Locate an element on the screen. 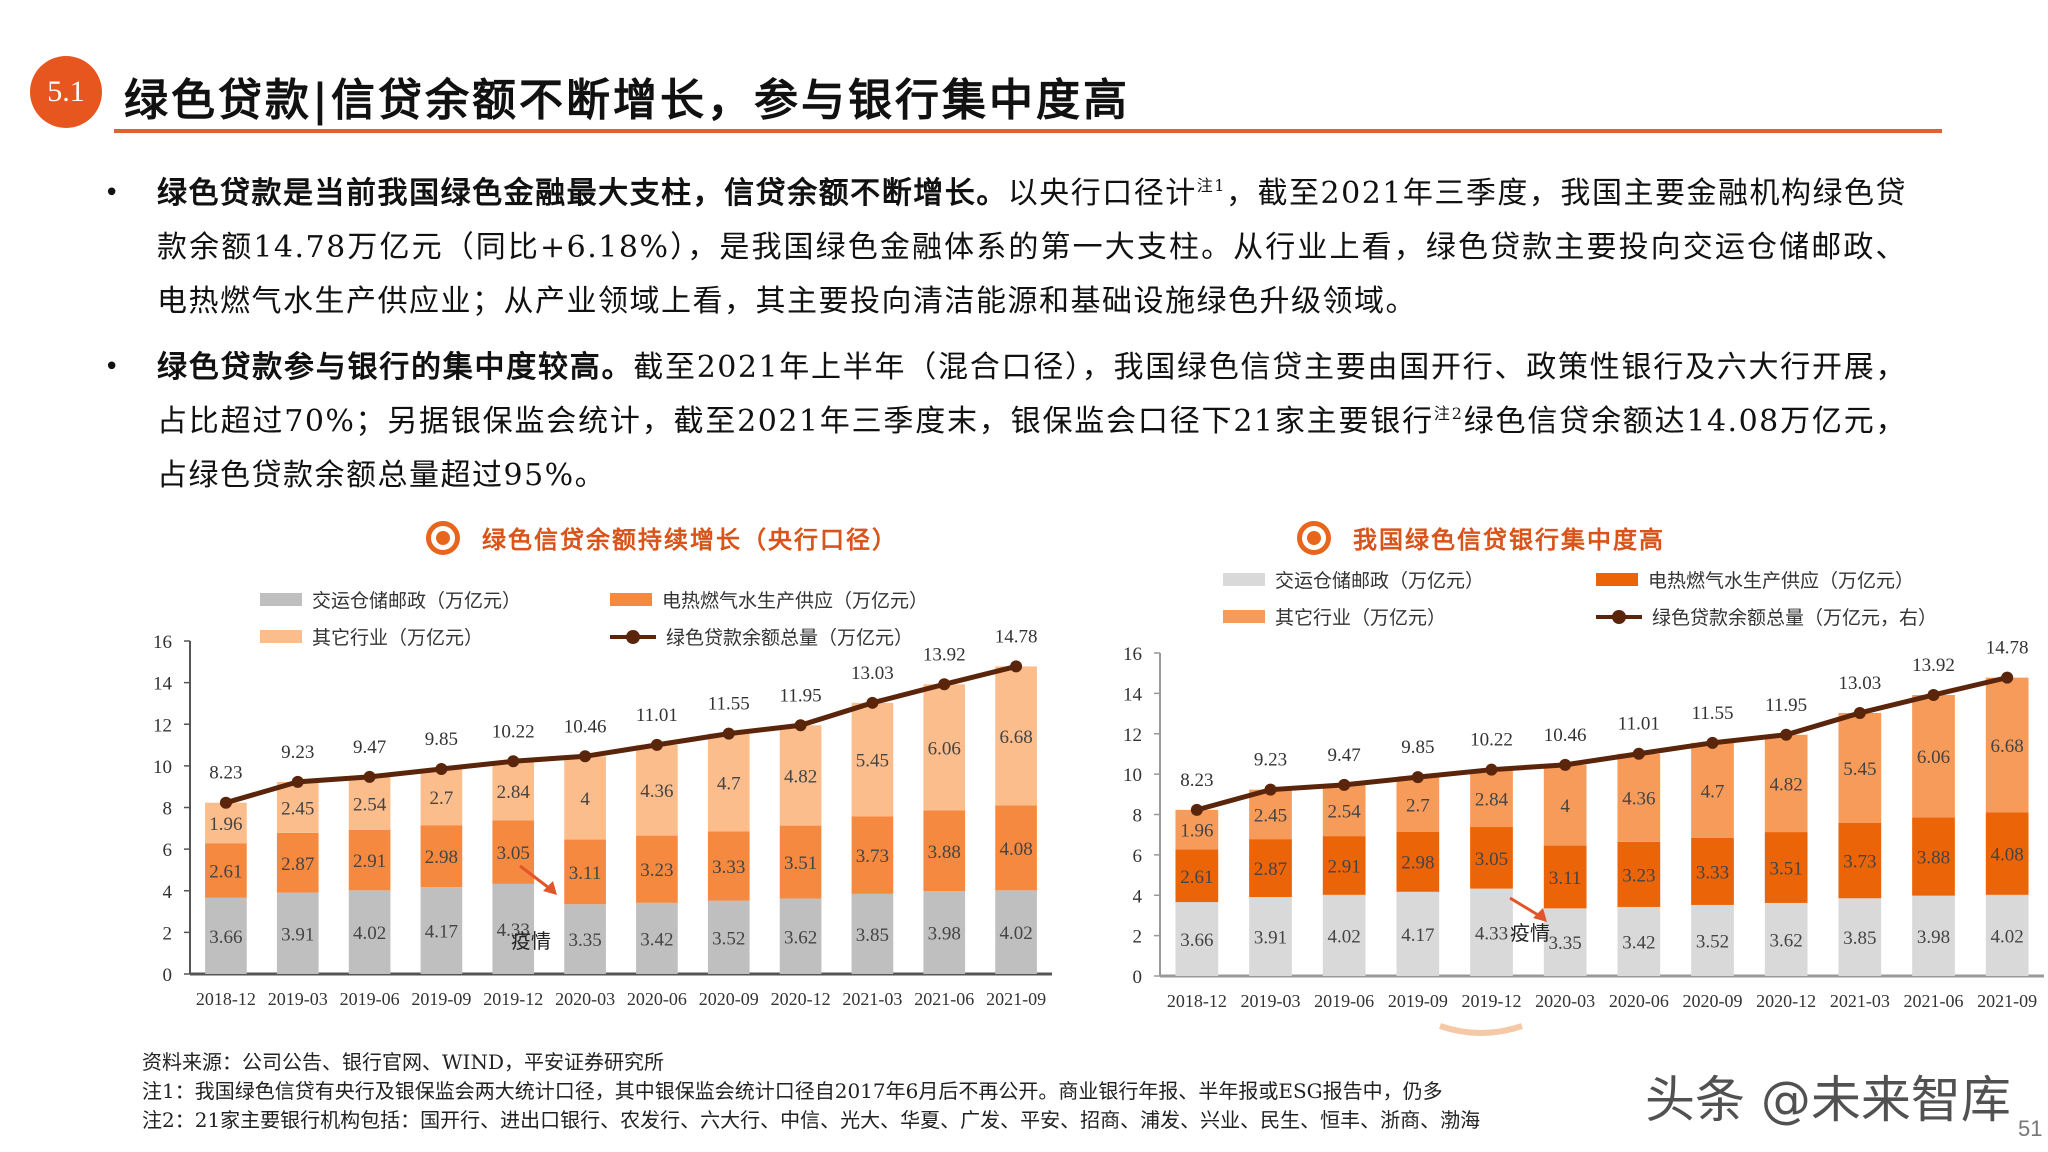 The image size is (2048, 1152). x-tick-label: 2021-03 is located at coordinates (872, 999).